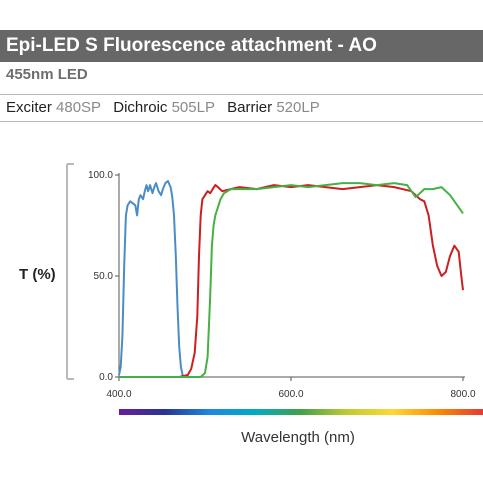 This screenshot has width=483, height=483. Describe the element at coordinates (301, 412) in the screenshot. I see `spectrum-bar` at that location.